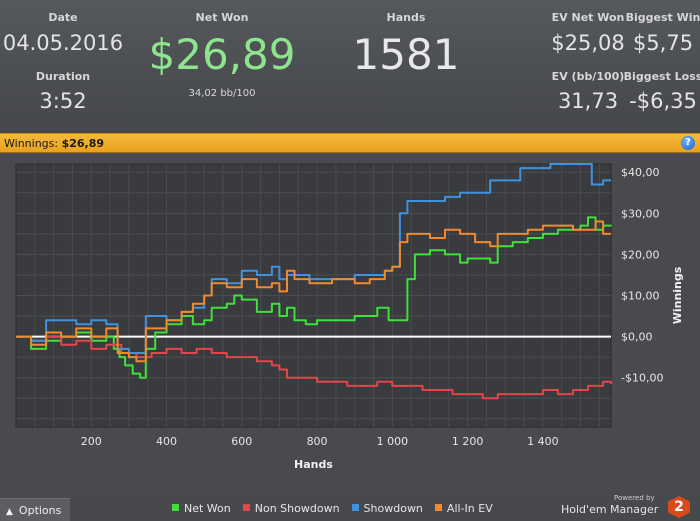 The width and height of the screenshot is (700, 521). I want to click on series-line, so click(314, 367).